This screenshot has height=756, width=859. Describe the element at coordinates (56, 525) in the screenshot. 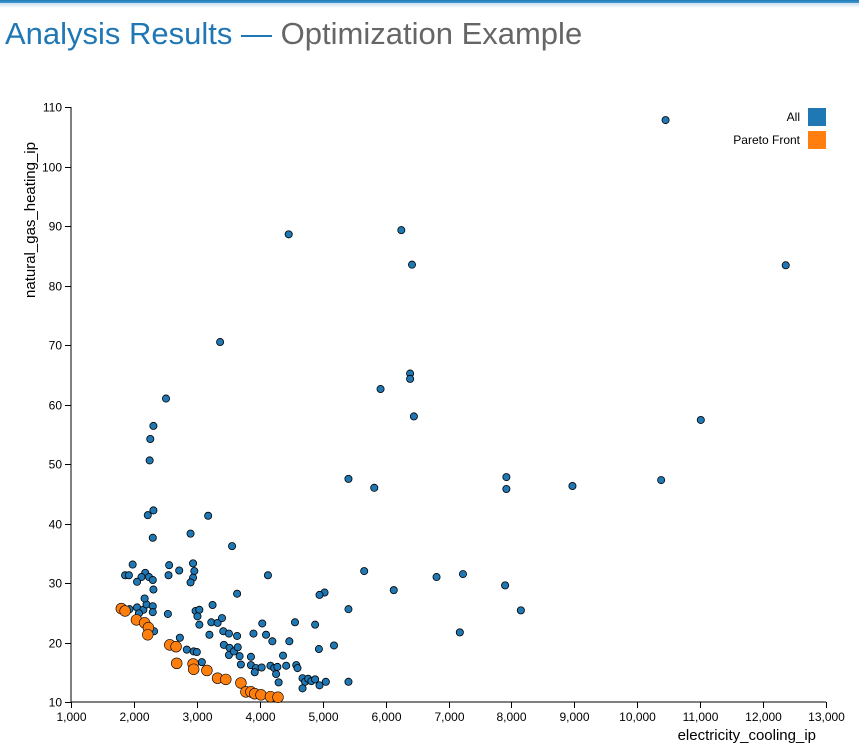

I see `y-tick-label: 40` at that location.